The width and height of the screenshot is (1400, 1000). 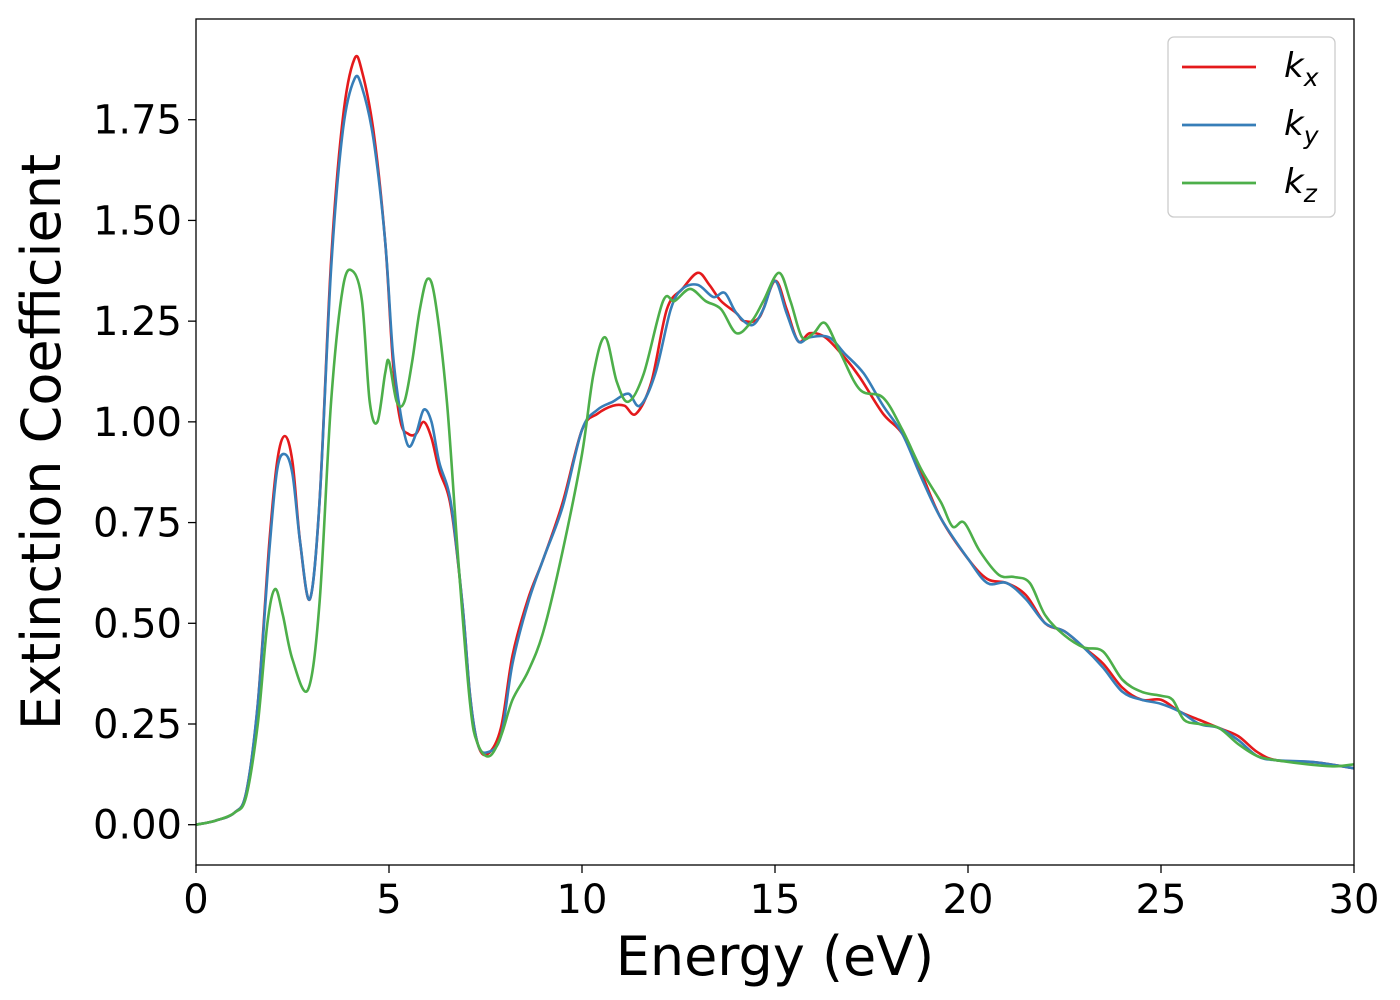 What do you see at coordinates (195, 900) in the screenshot?
I see `x-tick-label: 0` at bounding box center [195, 900].